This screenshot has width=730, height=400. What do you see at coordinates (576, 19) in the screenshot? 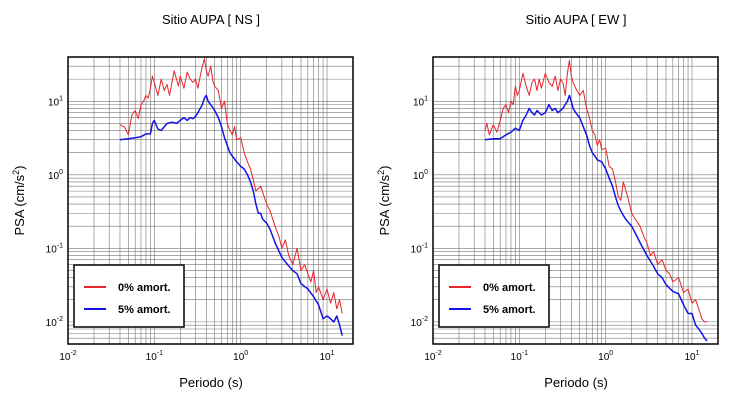
I see `chart-title: Sitio AUPA [ EW ]` at bounding box center [576, 19].